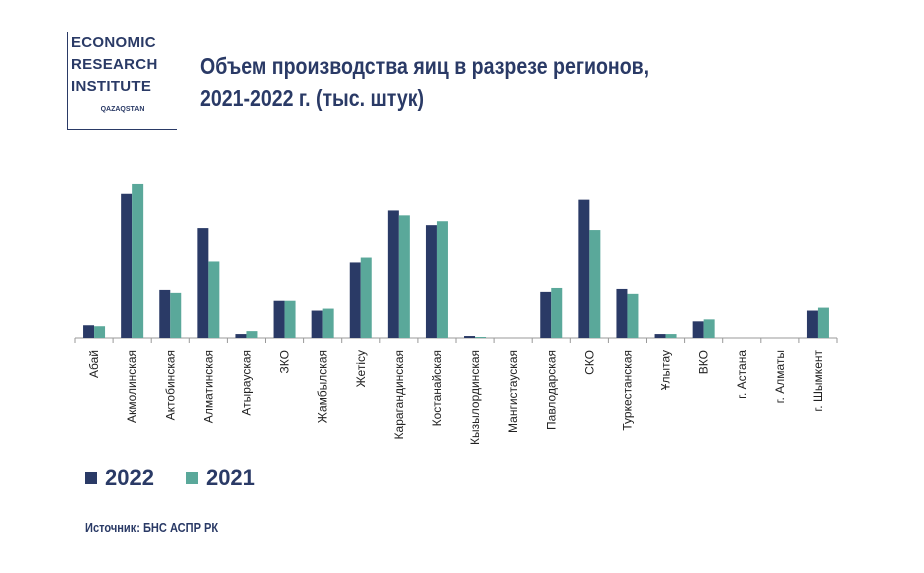  Describe the element at coordinates (129, 477) in the screenshot. I see `legend-label: 2022` at that location.